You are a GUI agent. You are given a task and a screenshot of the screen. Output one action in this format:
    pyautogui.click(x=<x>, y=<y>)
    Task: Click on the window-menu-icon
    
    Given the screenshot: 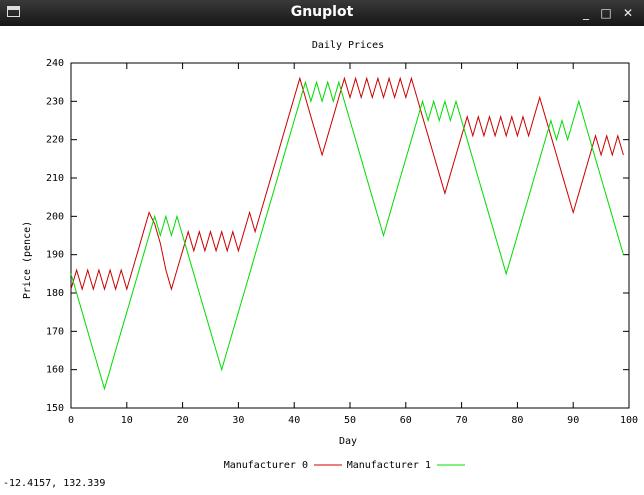 What is the action you would take?
    pyautogui.click(x=13, y=11)
    